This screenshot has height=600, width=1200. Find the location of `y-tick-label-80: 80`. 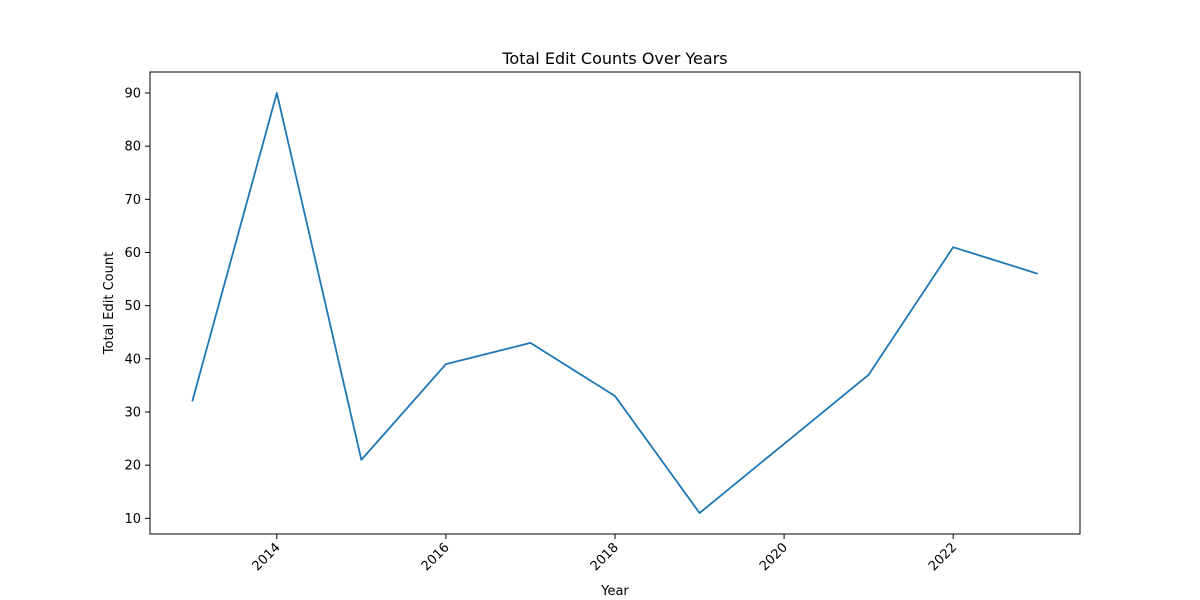

y-tick-label-80: 80 is located at coordinates (132, 147).